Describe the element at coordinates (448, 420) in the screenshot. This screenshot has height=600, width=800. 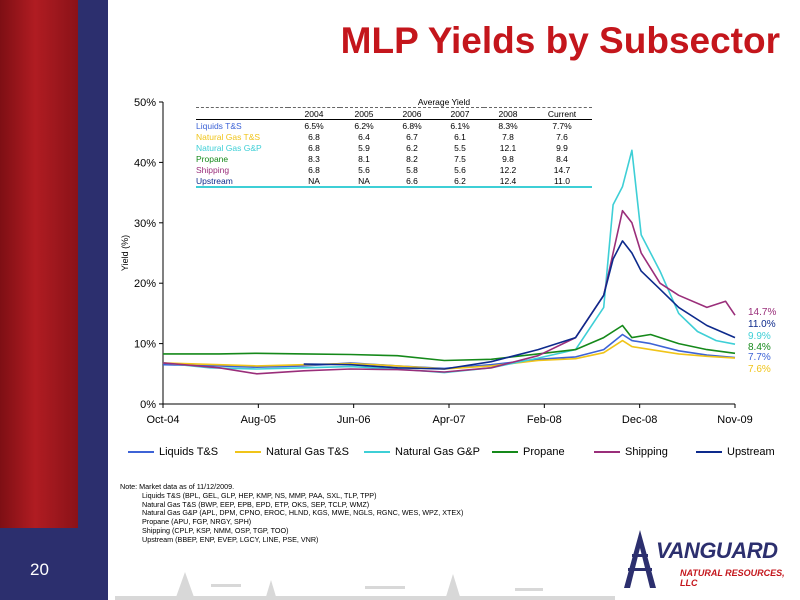
I see `x-tick-label: Apr-07` at that location.